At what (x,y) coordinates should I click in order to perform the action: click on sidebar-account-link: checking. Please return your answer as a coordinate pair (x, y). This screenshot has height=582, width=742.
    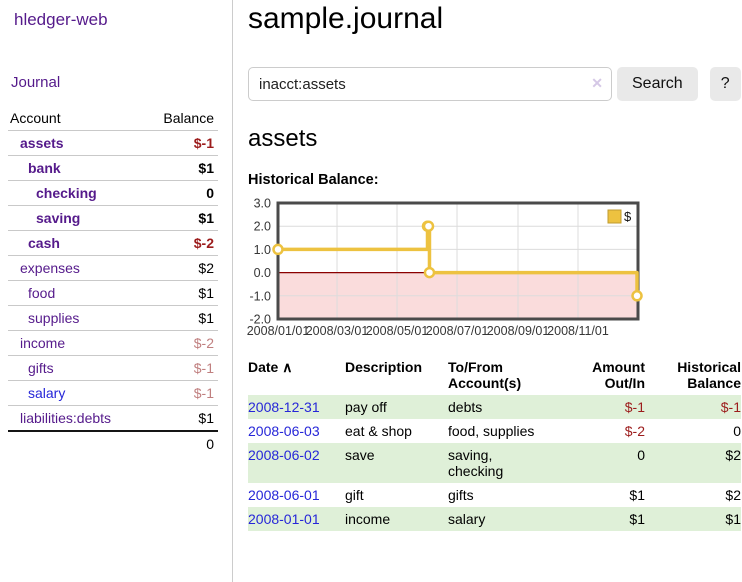
    Looking at the image, I should click on (66, 193).